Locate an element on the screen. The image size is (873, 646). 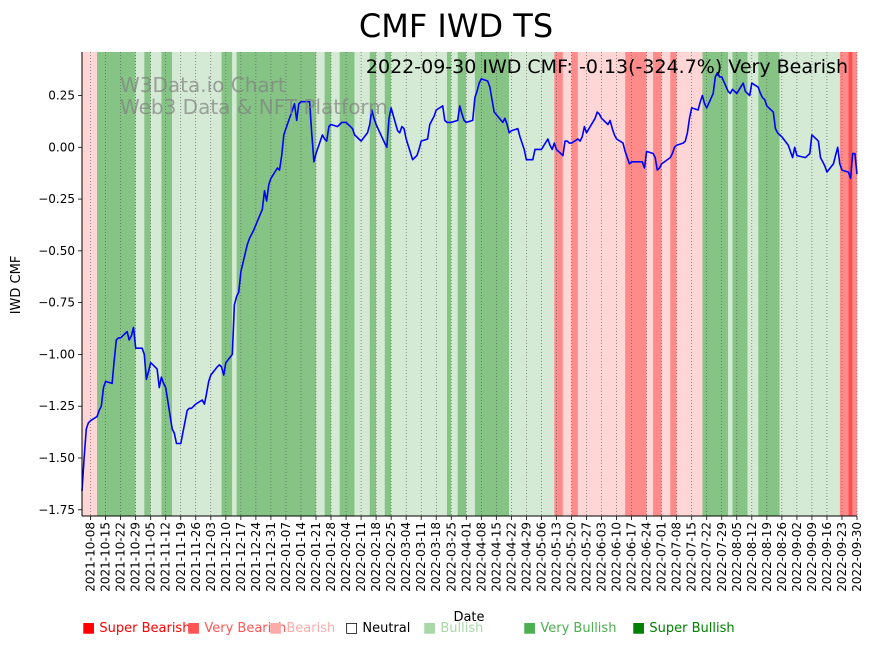
x-tick-label: 2021-10-29 is located at coordinates (136, 557).